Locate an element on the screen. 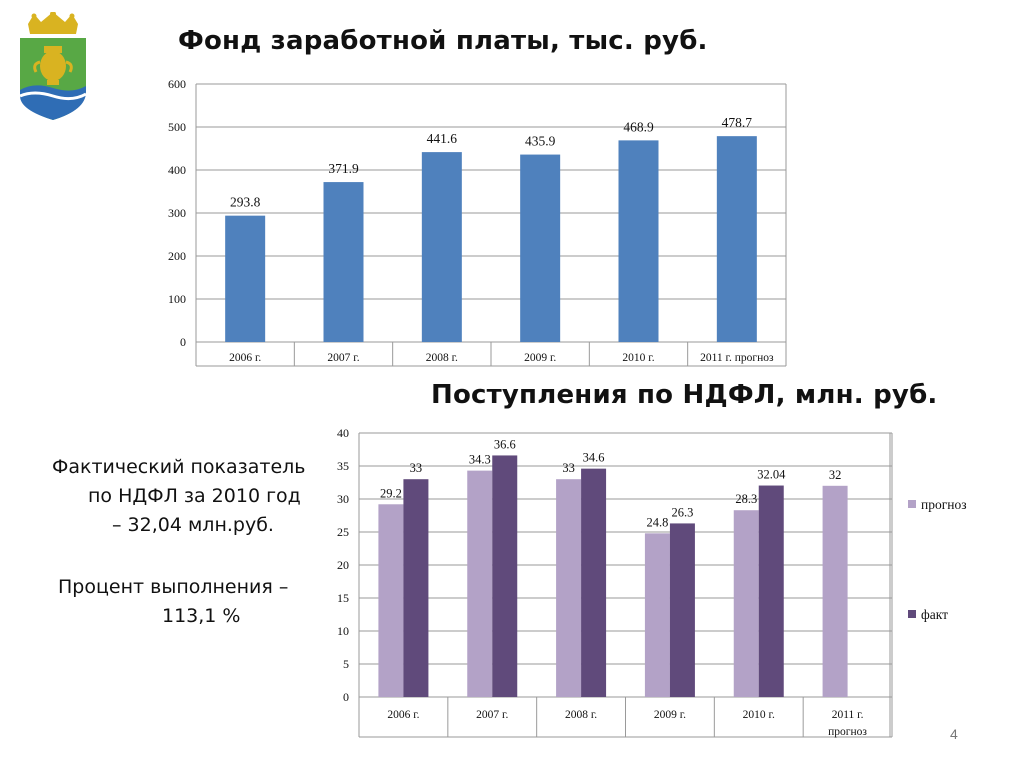 Image resolution: width=1024 pixels, height=768 pixels. x-tick-label: 2011 г. прогноз is located at coordinates (737, 358).